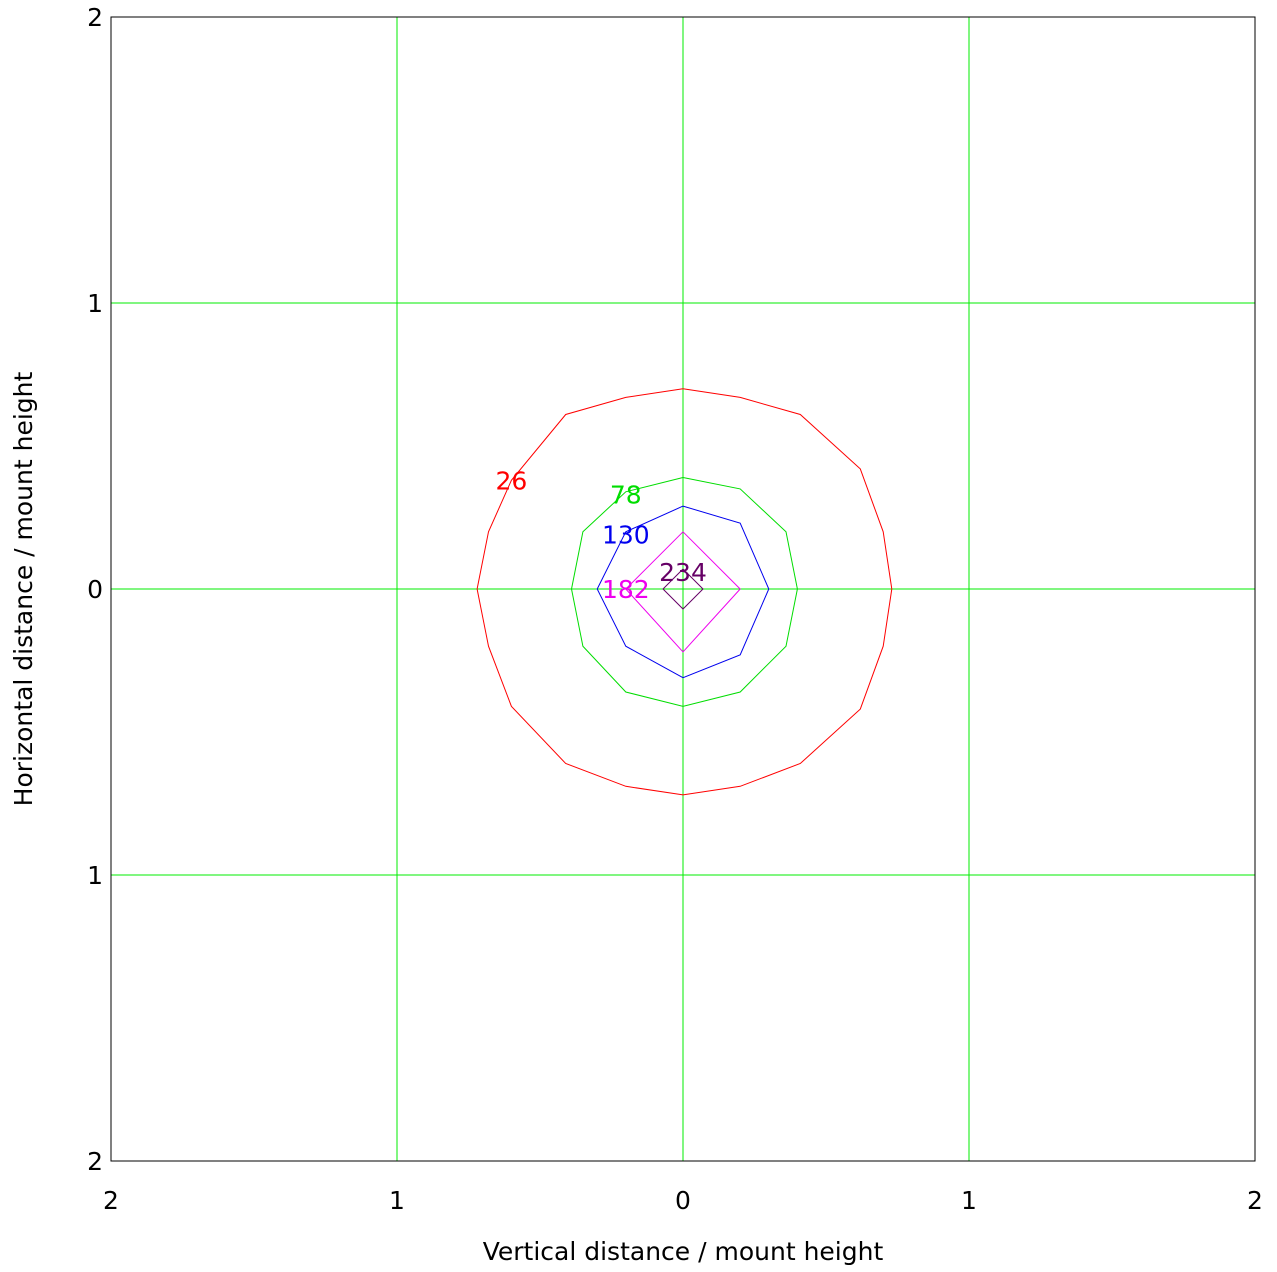 This screenshot has width=1277, height=1272. I want to click on contour-label-234: 234, so click(683, 572).